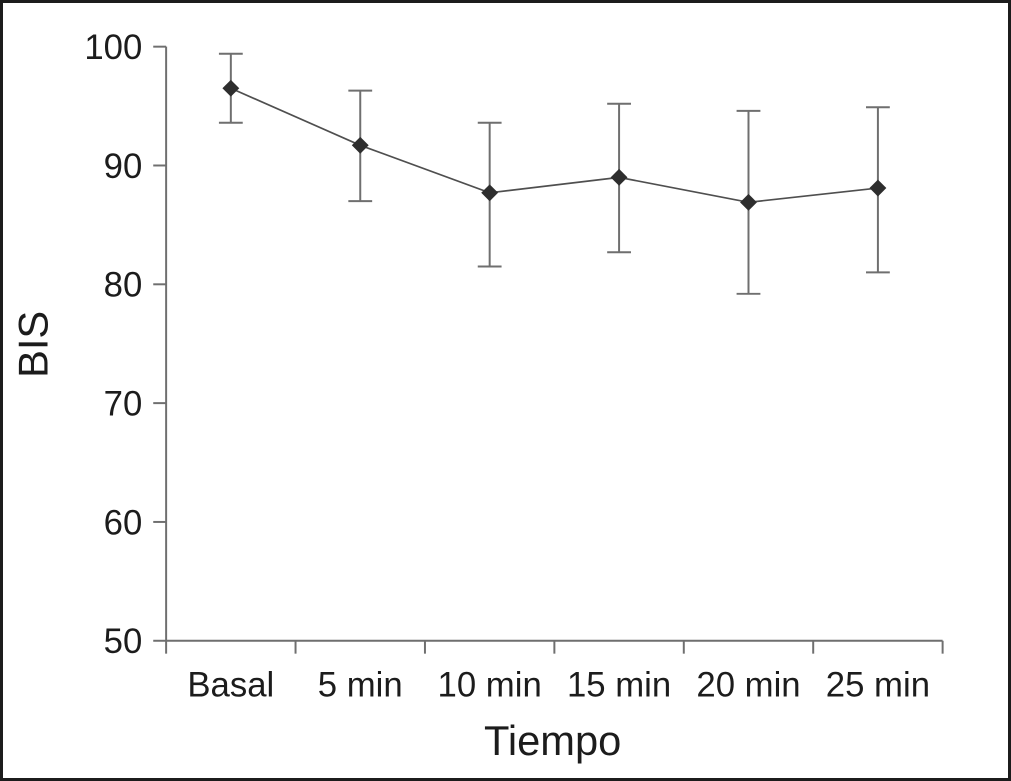 This screenshot has width=1011, height=781. Describe the element at coordinates (878, 685) in the screenshot. I see `x-category-label: 25 min` at that location.